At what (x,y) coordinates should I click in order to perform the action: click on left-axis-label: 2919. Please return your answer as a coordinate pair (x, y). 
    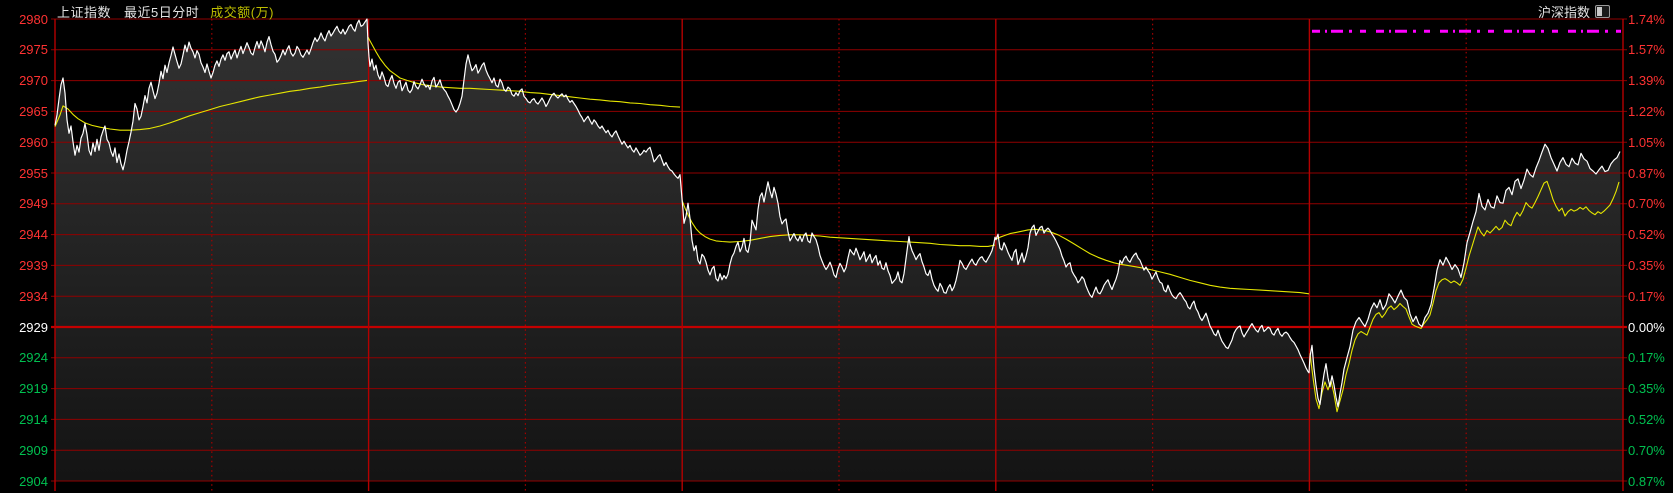
    Looking at the image, I should click on (33, 389).